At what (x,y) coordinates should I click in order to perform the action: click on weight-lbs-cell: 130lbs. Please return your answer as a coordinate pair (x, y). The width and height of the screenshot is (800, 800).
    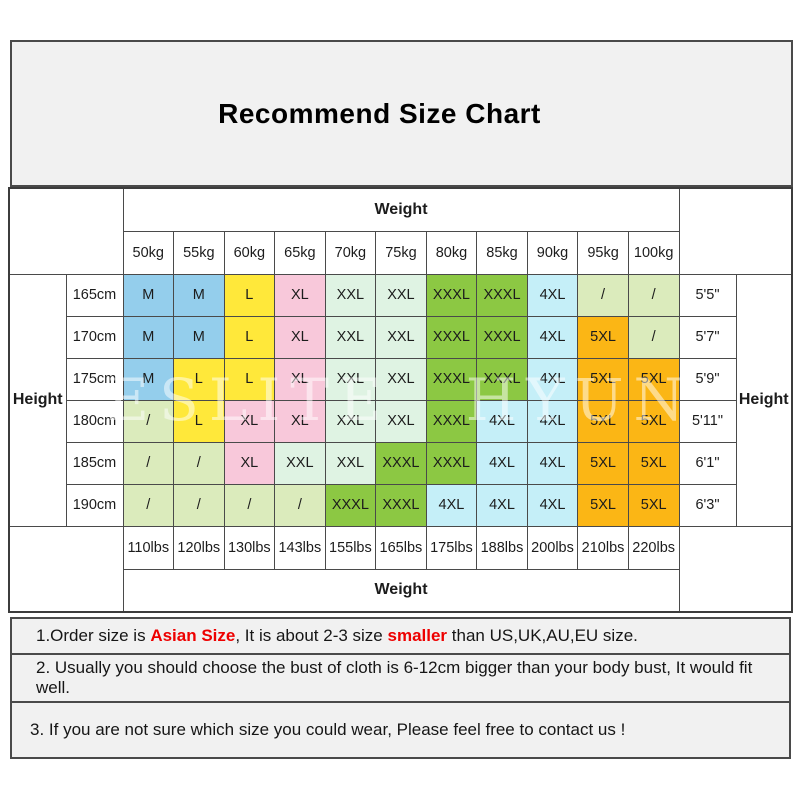
    Looking at the image, I should click on (249, 547).